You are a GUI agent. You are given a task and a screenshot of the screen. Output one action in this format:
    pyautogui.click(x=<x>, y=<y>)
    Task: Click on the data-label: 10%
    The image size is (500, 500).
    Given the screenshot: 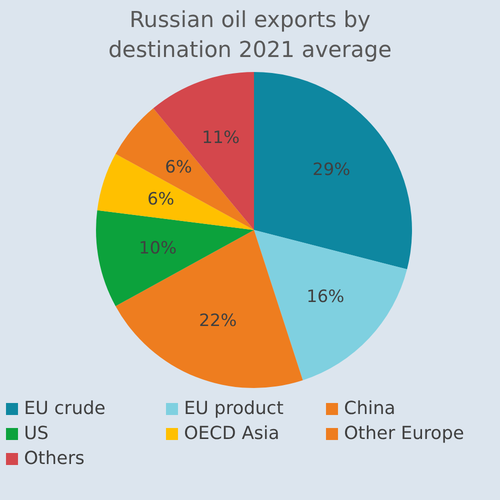 What is the action you would take?
    pyautogui.click(x=157, y=248)
    